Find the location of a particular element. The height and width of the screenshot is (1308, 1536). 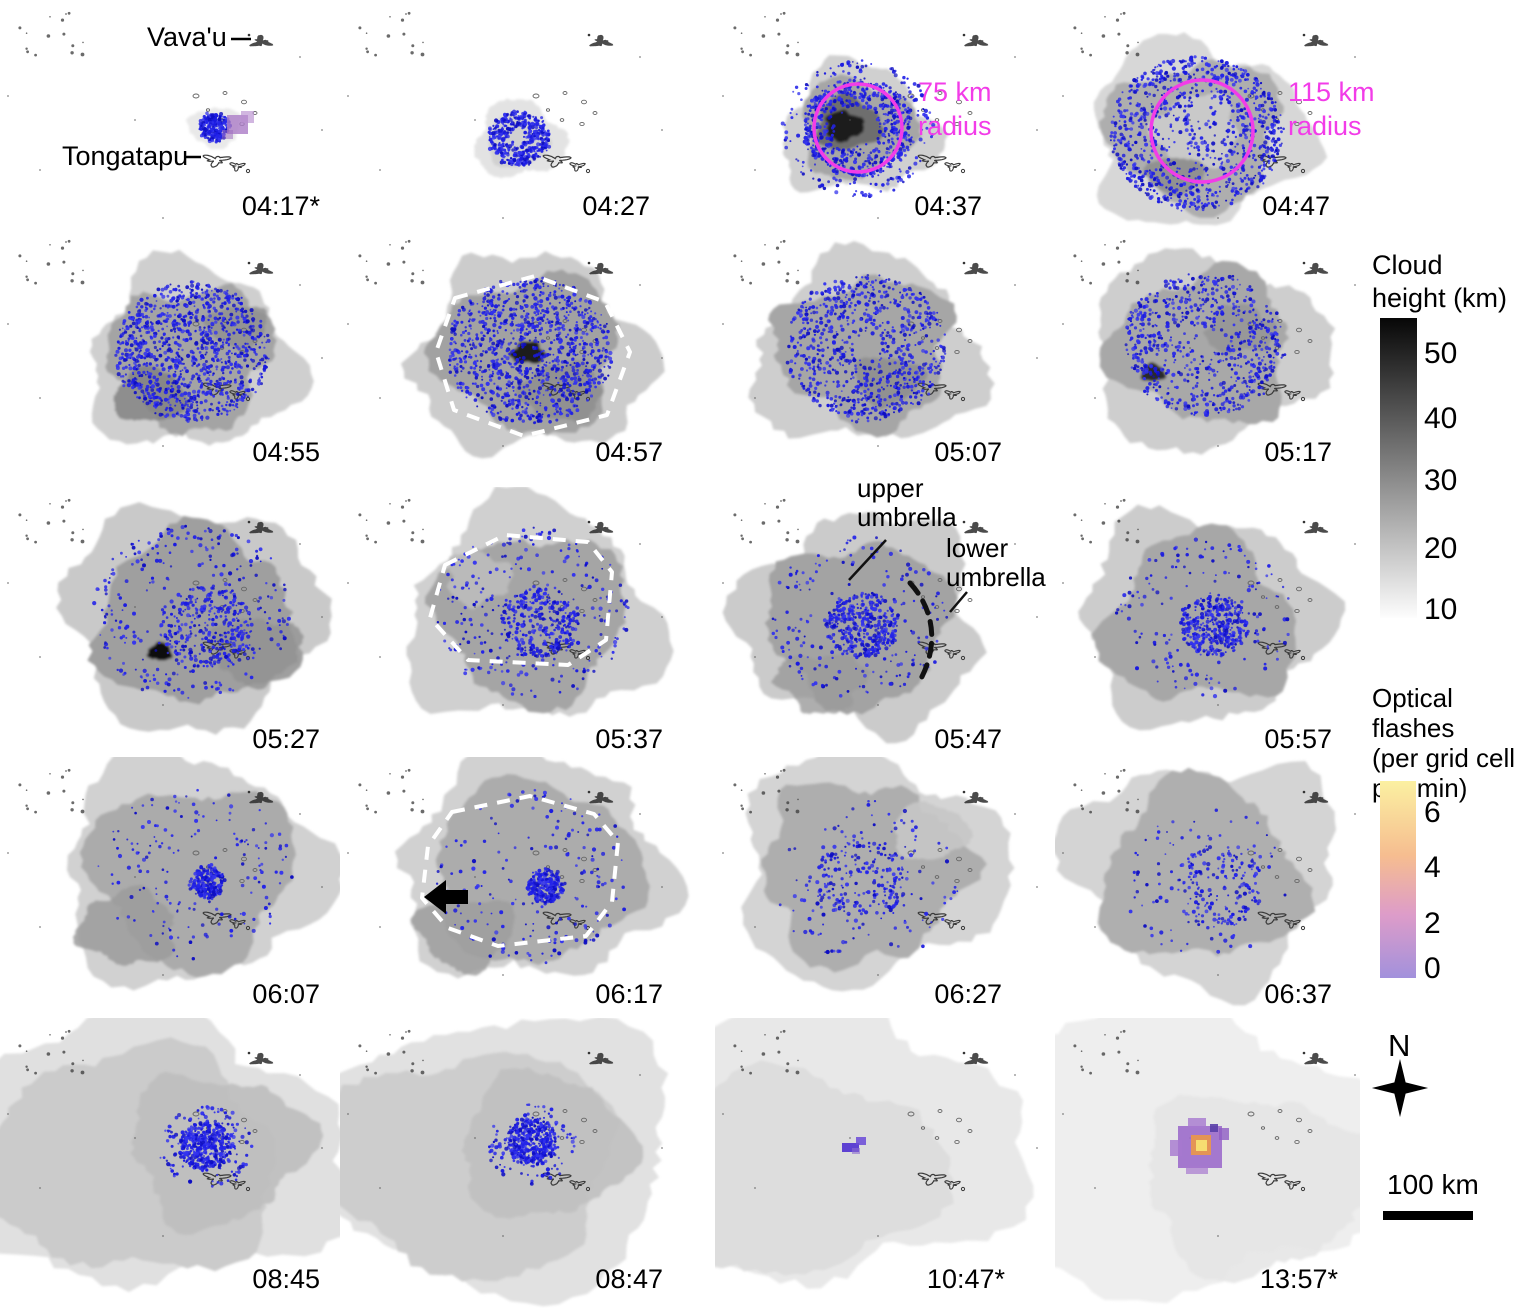

panel-timestamp: 04:27 is located at coordinates (616, 206).